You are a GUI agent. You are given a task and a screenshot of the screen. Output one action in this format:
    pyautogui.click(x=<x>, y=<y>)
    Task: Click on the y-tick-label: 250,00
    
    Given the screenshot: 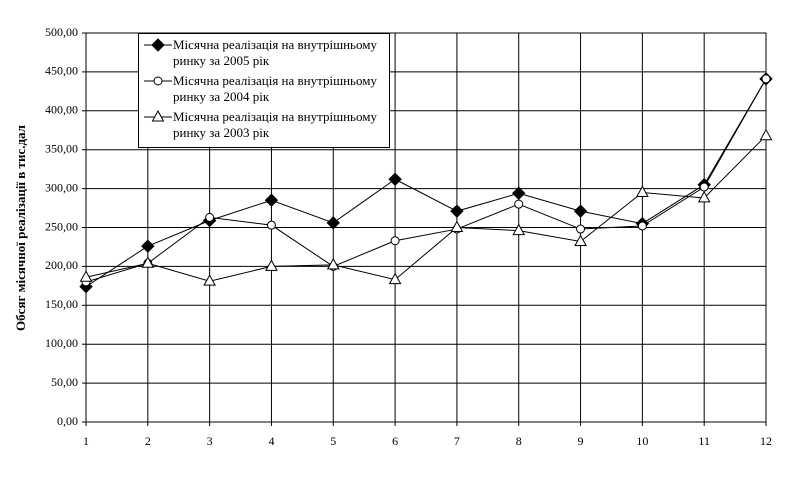 What is the action you would take?
    pyautogui.click(x=61, y=226)
    